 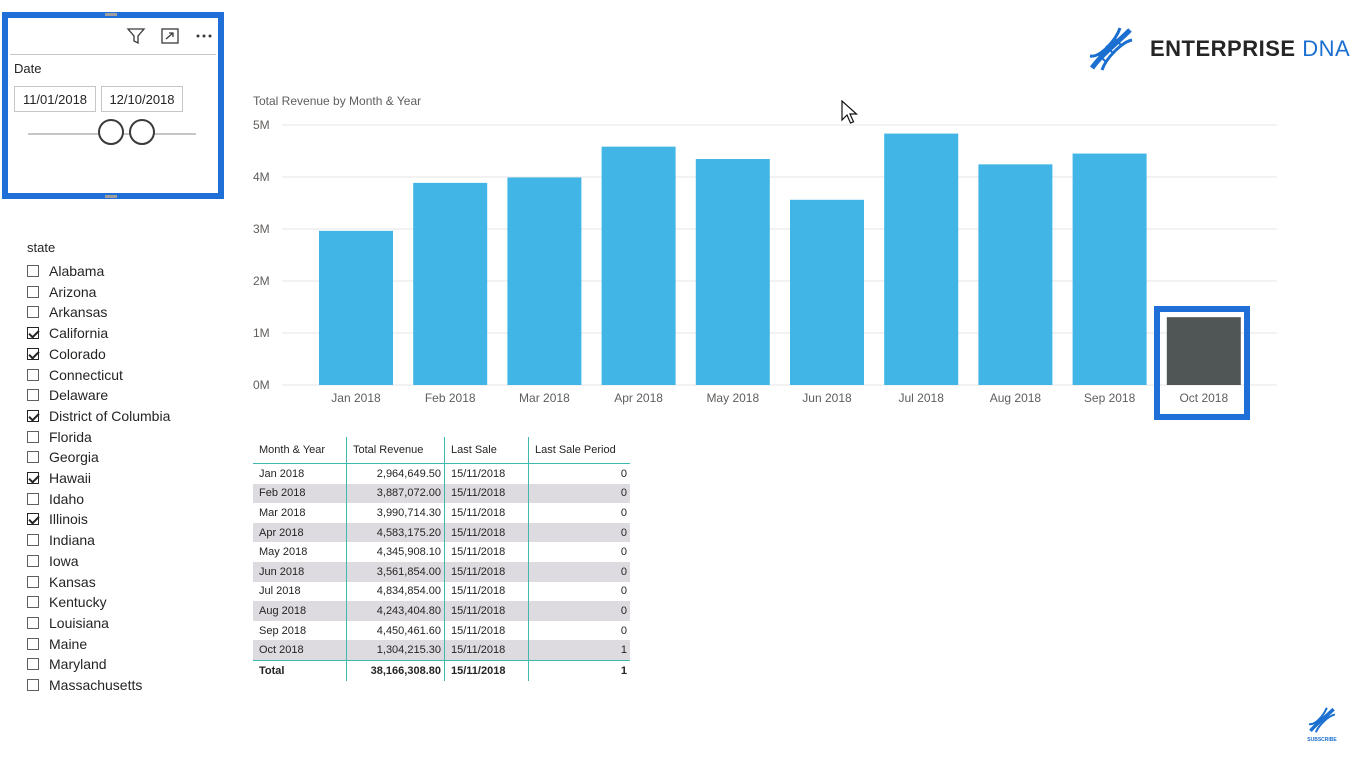 I want to click on table-cell: 1, so click(x=579, y=650).